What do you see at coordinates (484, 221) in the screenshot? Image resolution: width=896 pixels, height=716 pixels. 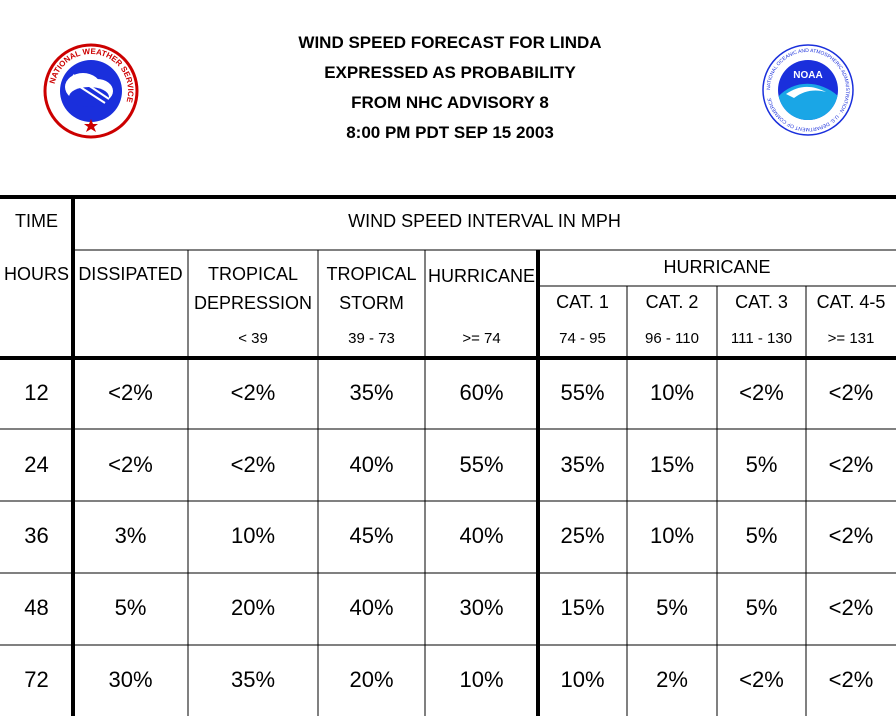 I see `wind-speed-interval-header: WIND SPEED INTERVAL IN MPH` at bounding box center [484, 221].